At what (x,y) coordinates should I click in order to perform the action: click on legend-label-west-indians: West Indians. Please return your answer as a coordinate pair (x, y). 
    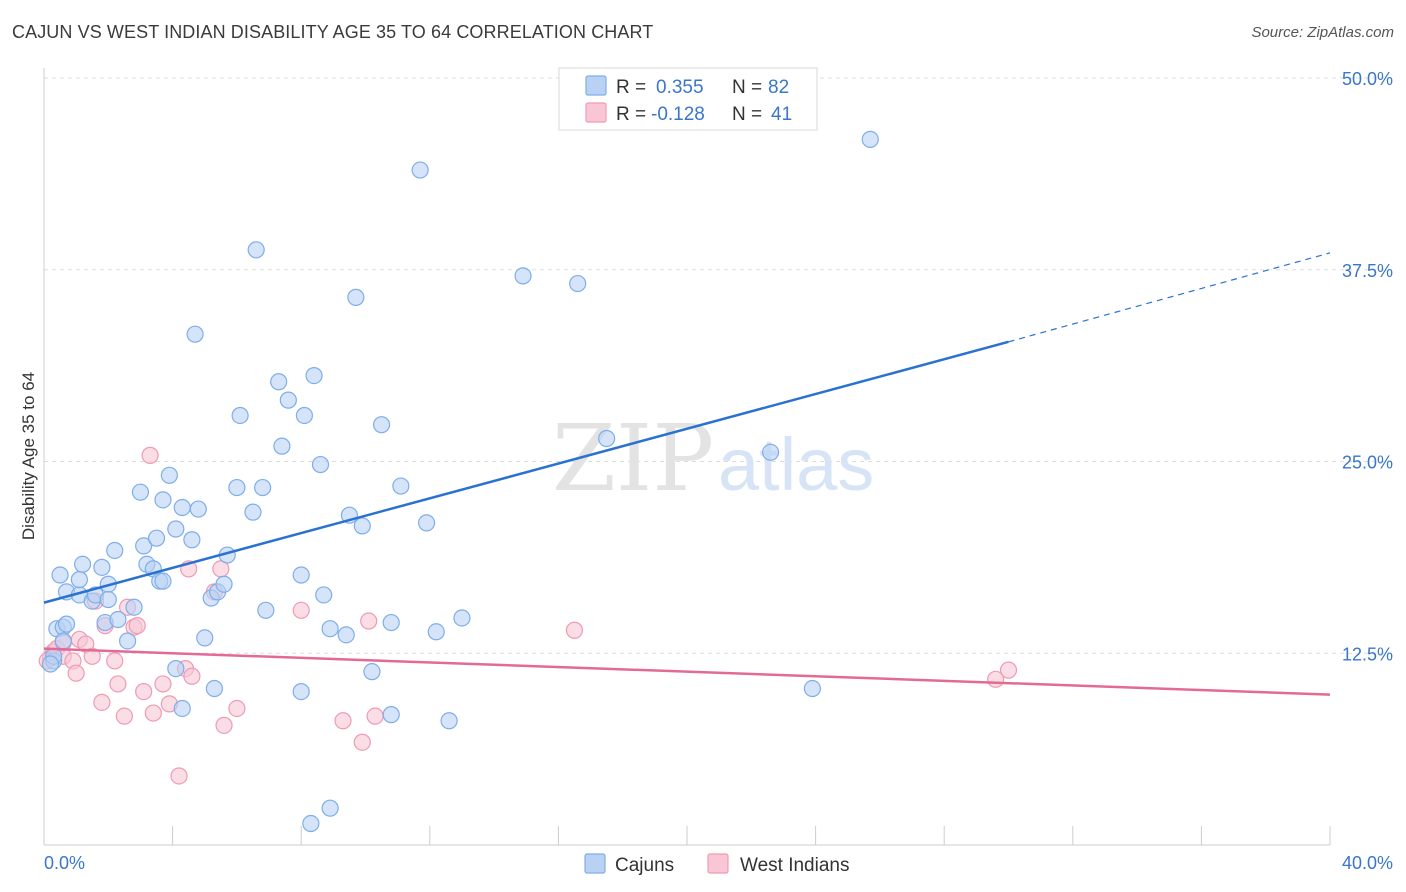
    Looking at the image, I should click on (794, 865).